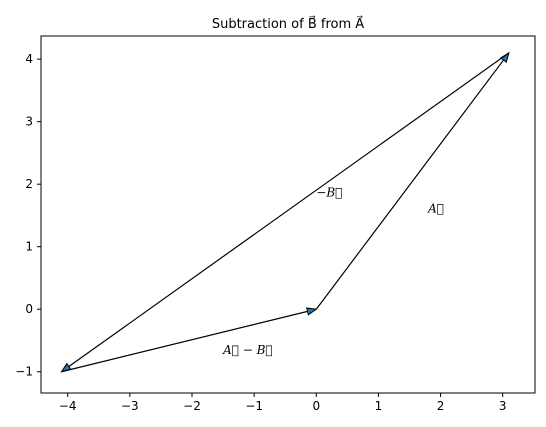 This screenshot has width=546, height=427. What do you see at coordinates (130, 406) in the screenshot?
I see `x-tick-label: −3` at bounding box center [130, 406].